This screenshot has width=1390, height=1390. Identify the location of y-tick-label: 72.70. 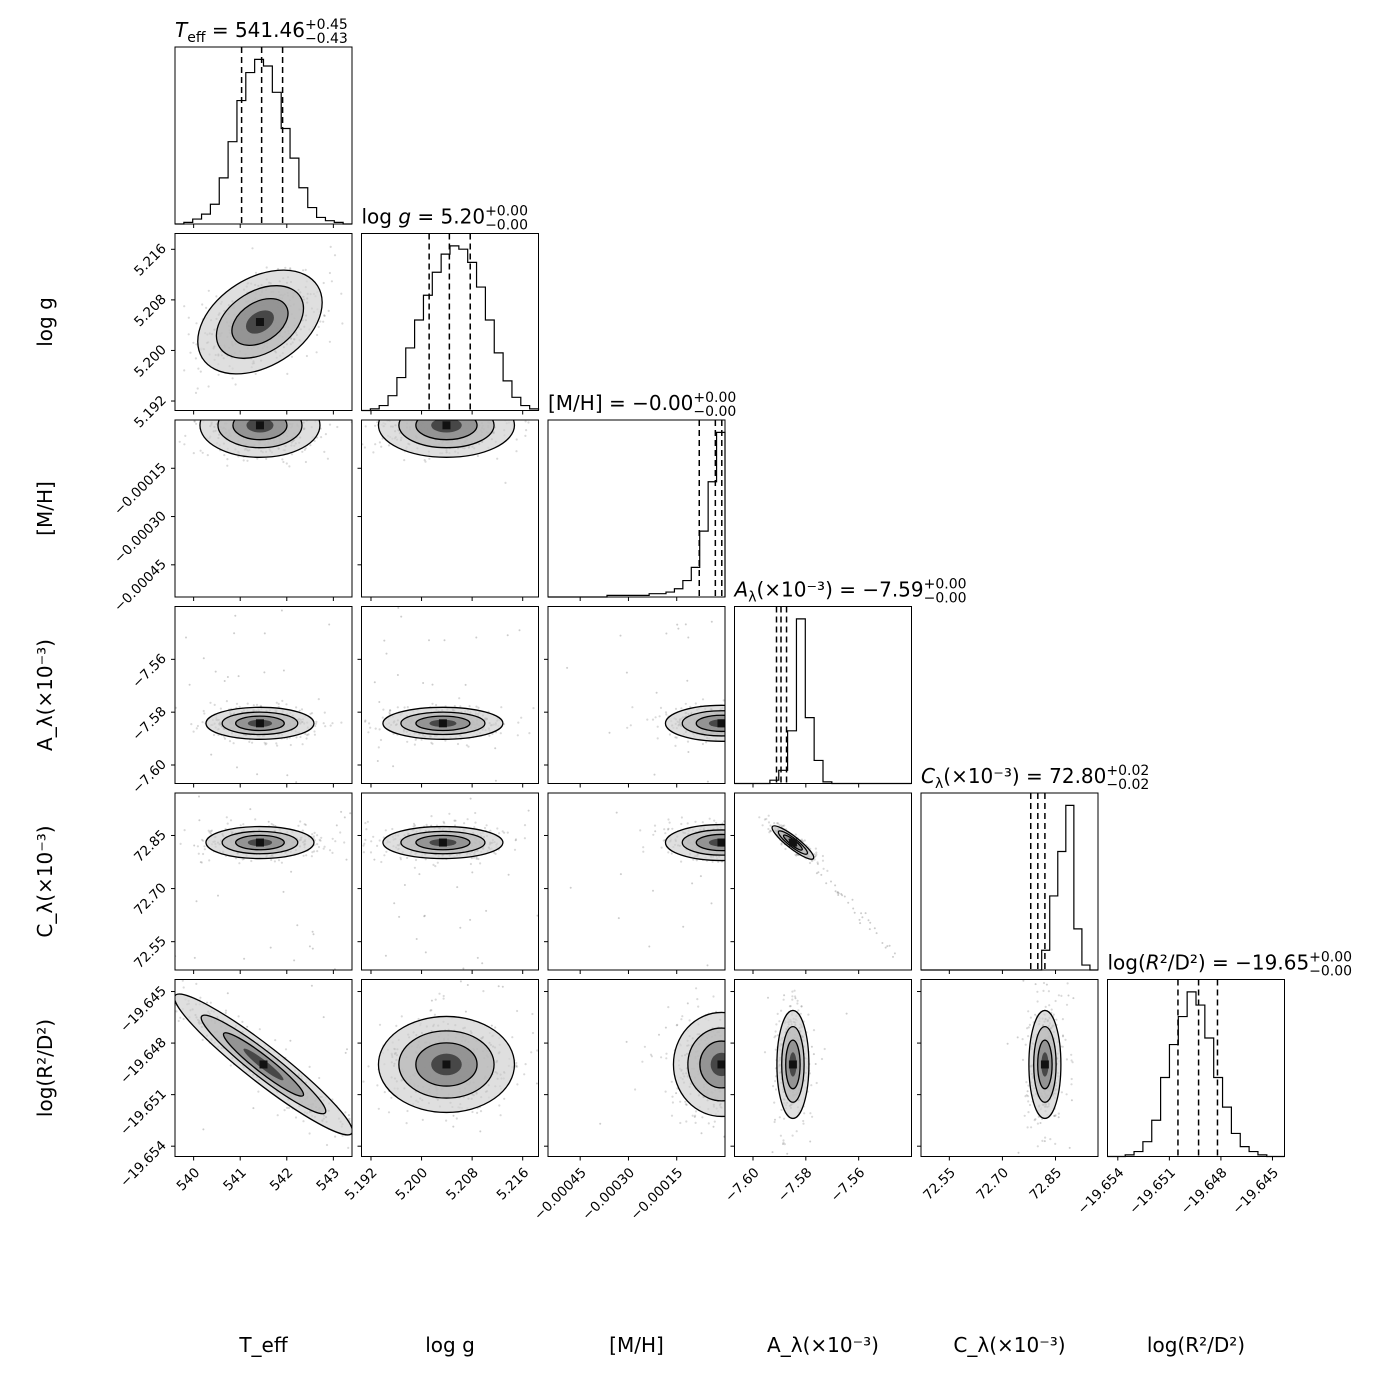
(150, 899).